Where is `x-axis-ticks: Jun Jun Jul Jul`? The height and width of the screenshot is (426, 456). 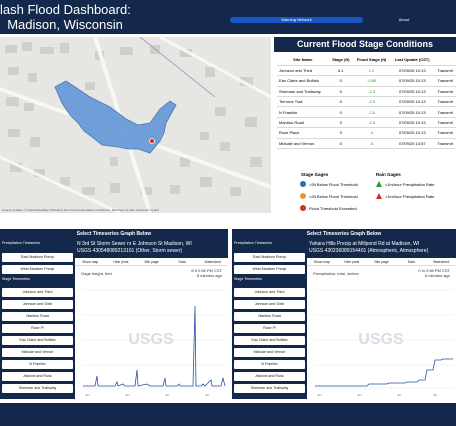 x-axis-ticks: Jun Jun Jul Jul is located at coordinates (377, 395).